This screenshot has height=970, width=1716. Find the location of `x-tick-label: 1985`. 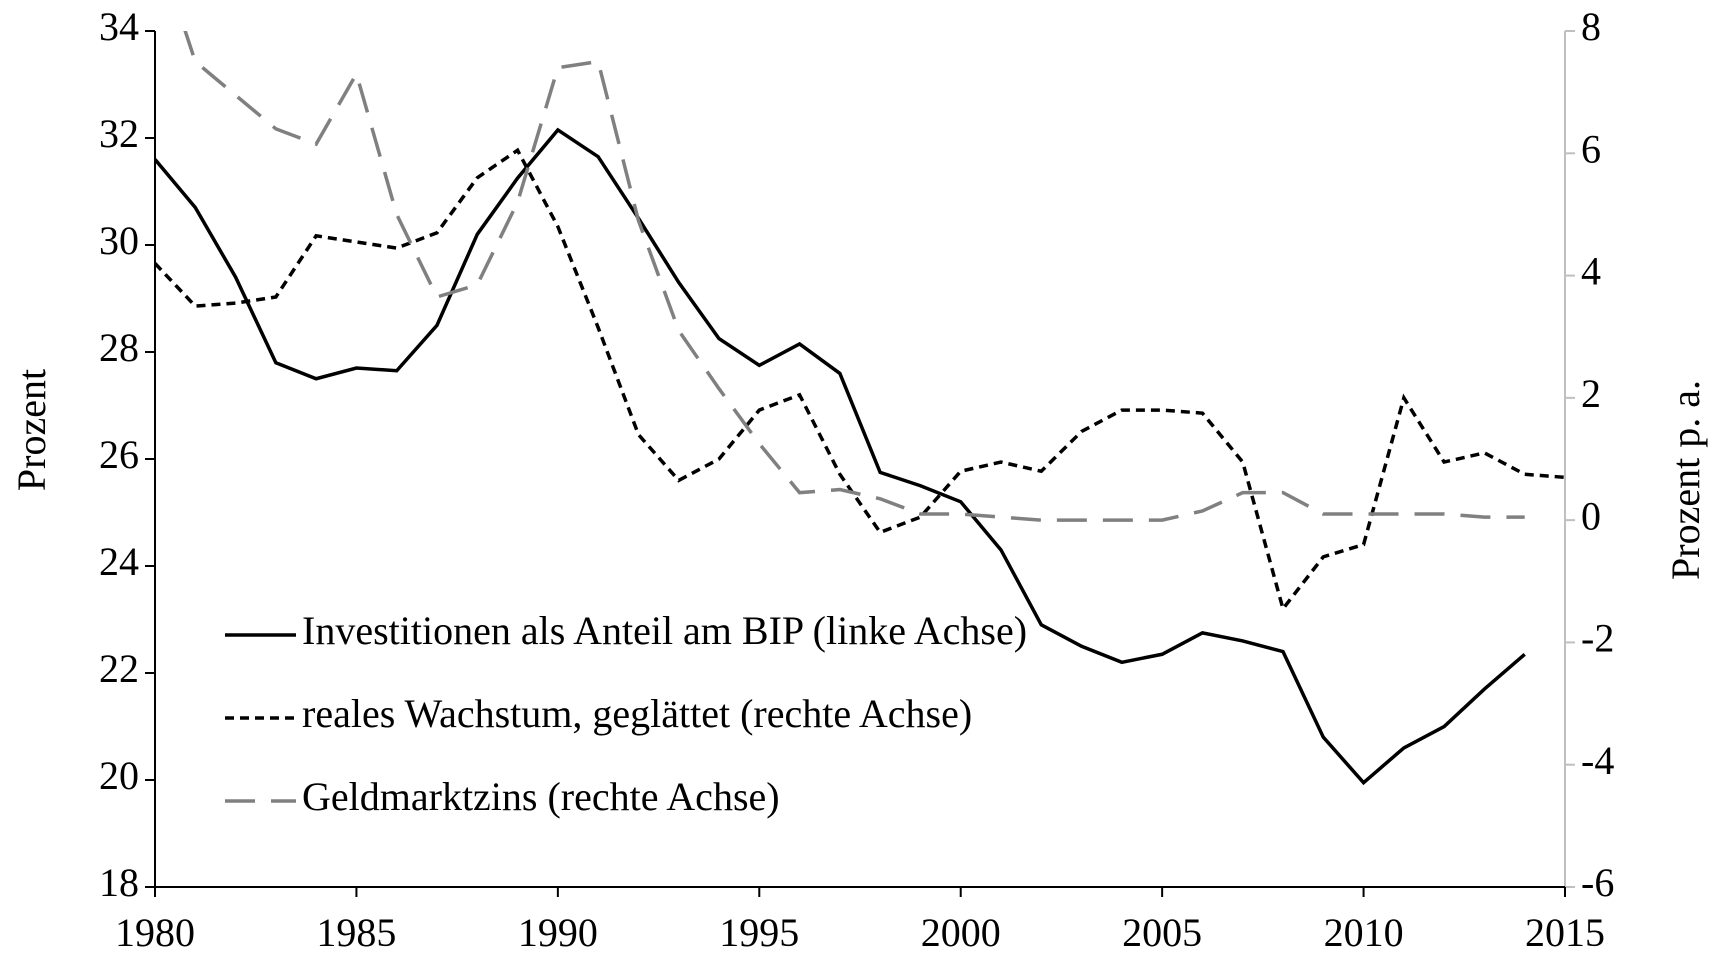

x-tick-label: 1985 is located at coordinates (356, 932).